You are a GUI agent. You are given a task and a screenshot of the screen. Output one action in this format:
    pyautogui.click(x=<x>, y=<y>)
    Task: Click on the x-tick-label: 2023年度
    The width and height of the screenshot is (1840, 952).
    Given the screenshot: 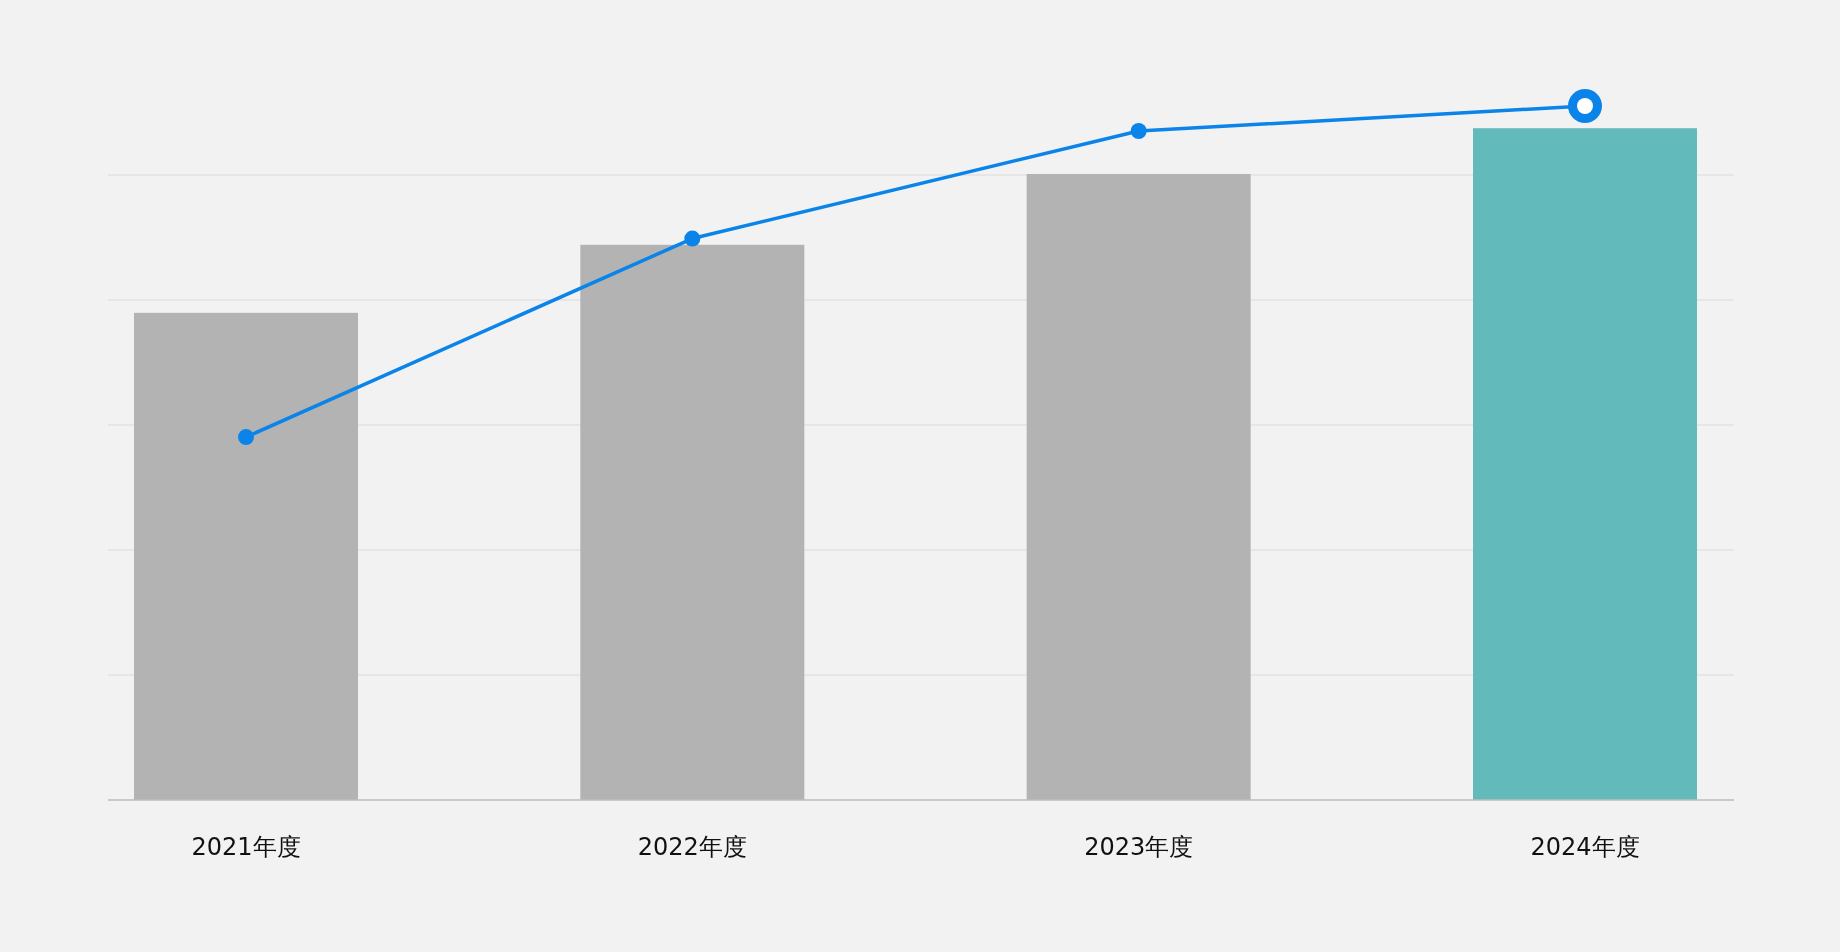 What is the action you would take?
    pyautogui.click(x=1139, y=847)
    